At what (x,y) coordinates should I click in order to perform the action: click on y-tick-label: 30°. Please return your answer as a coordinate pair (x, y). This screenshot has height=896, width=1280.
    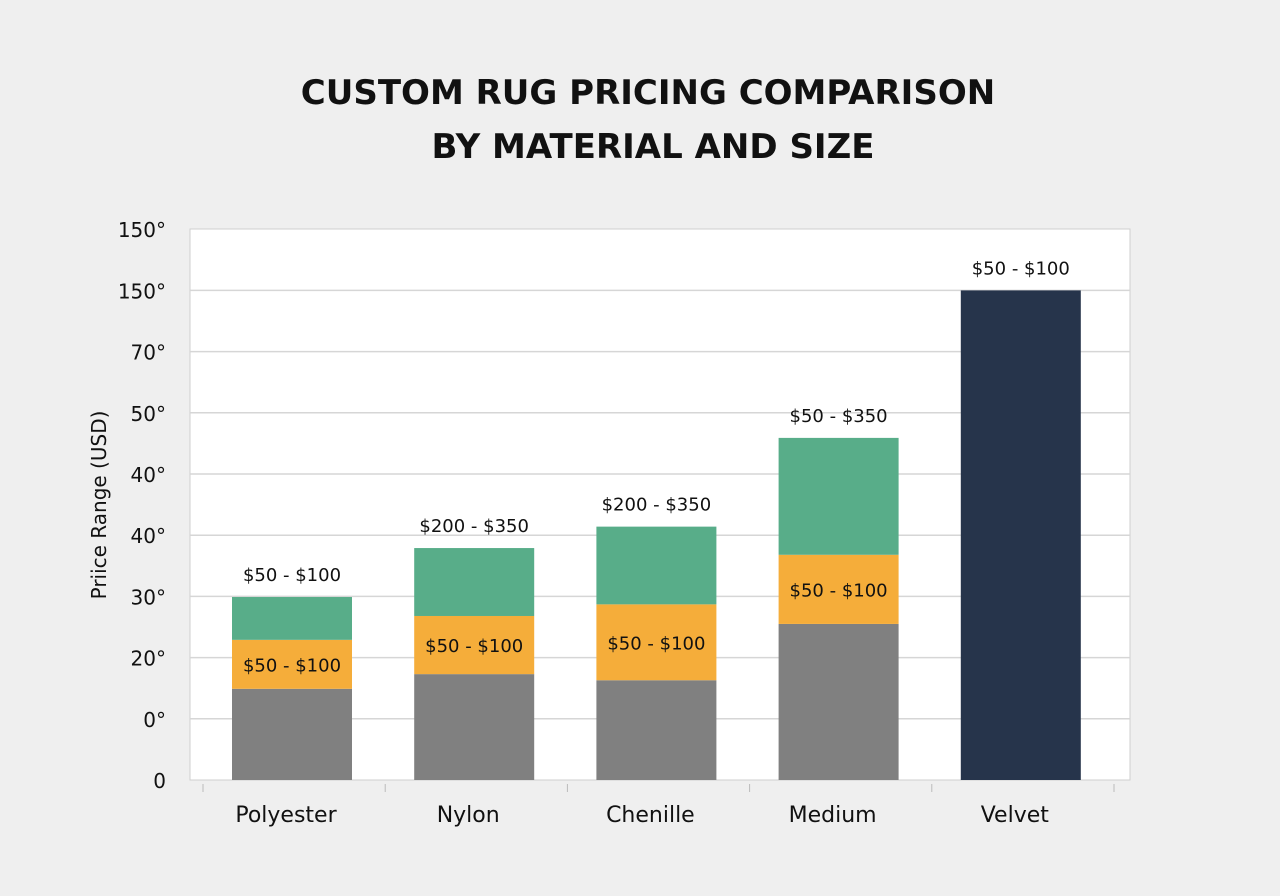
    Looking at the image, I should click on (148, 597).